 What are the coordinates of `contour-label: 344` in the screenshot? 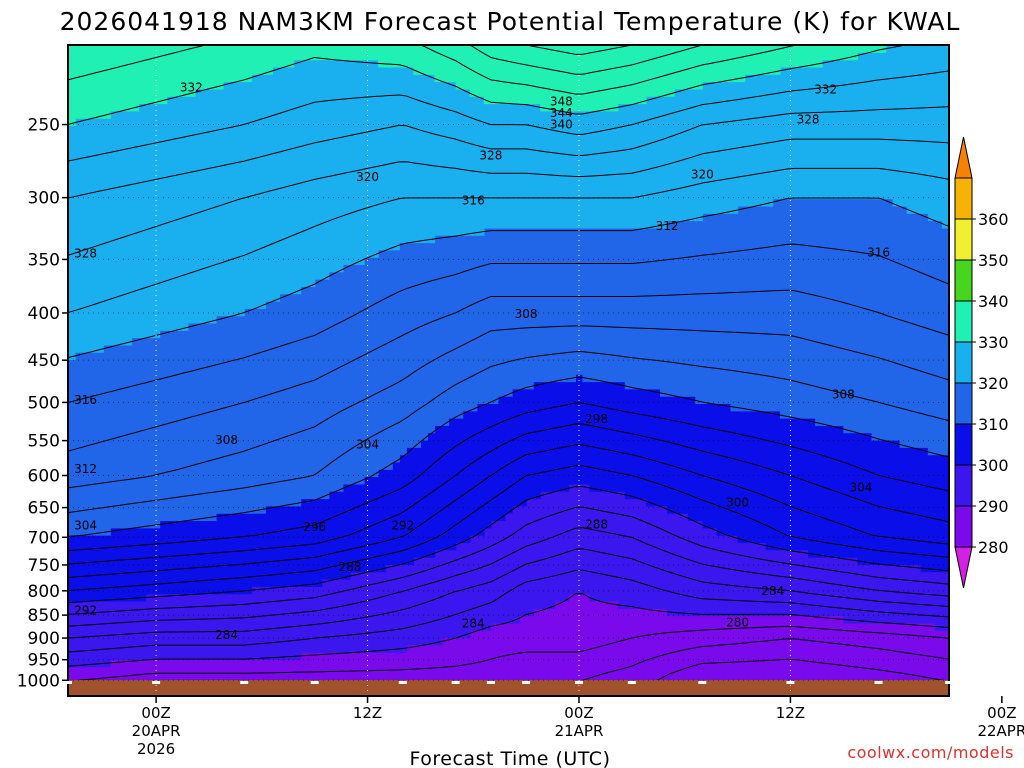 It's located at (561, 113).